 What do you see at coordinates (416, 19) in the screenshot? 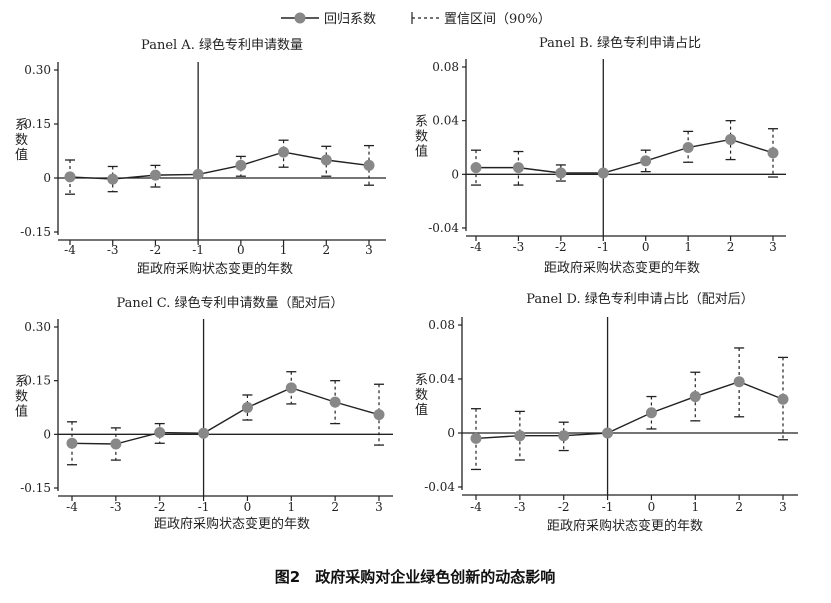
I see `legend: 回归系数 置信区间（90%）` at bounding box center [416, 19].